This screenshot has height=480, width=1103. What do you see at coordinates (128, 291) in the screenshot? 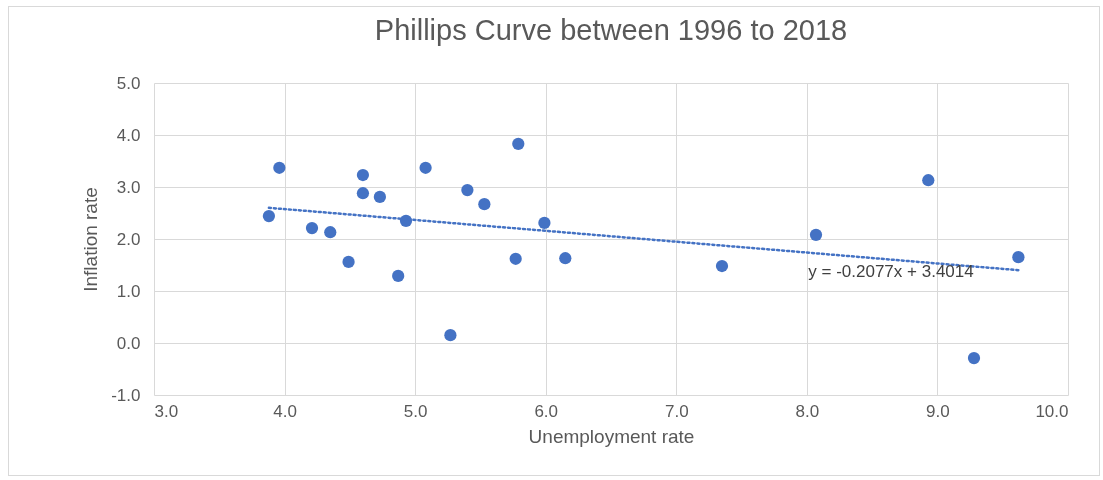
I see `y-tick-label: 1.0` at bounding box center [128, 291].